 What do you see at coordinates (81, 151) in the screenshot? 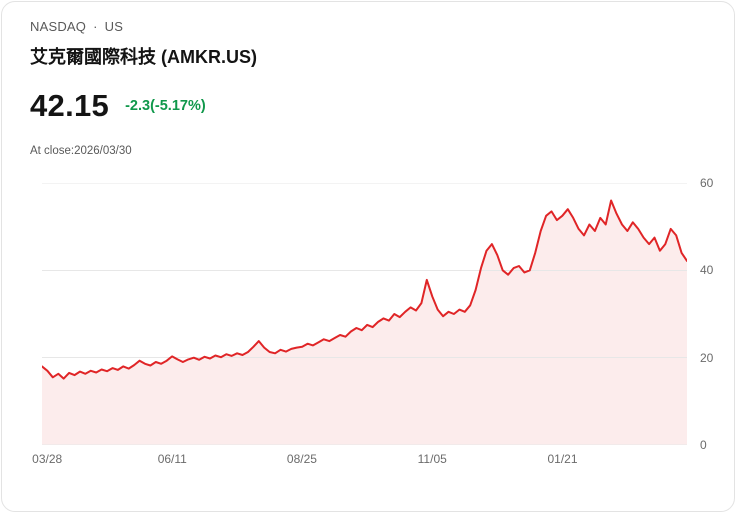
I see `as-of-label: At close:2026/03/30` at bounding box center [81, 151].